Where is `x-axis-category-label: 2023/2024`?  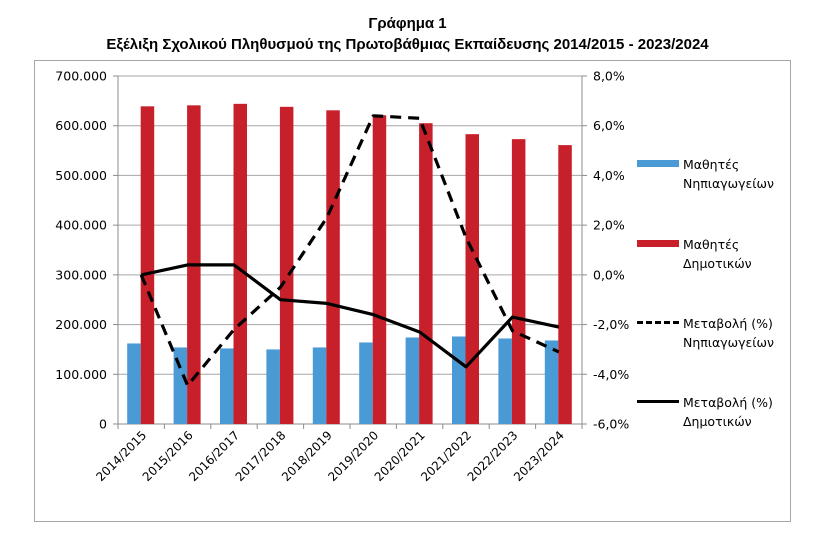 x-axis-category-label: 2023/2024 is located at coordinates (539, 456).